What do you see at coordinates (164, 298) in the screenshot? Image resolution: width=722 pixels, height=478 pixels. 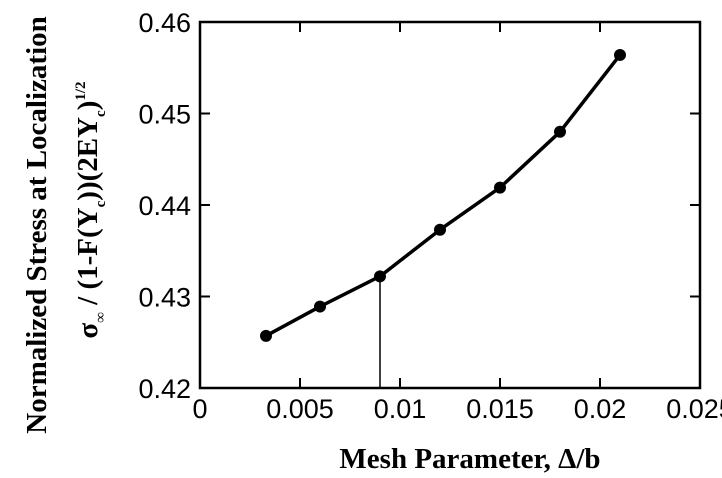 I see `y-tick-label: 0.43` at bounding box center [164, 298].